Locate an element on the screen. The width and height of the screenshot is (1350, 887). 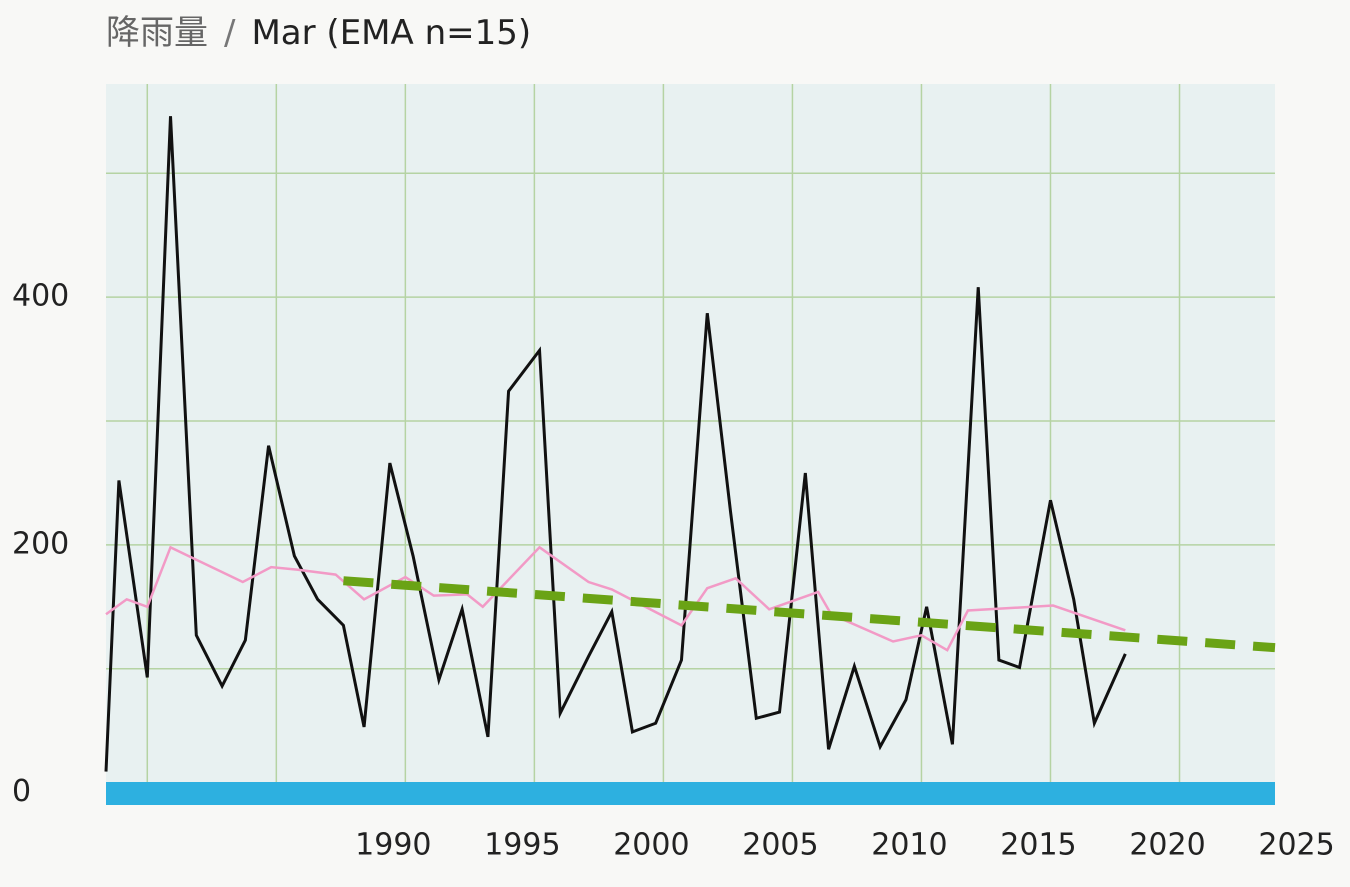
x-tick-label: 2010 is located at coordinates (909, 845).